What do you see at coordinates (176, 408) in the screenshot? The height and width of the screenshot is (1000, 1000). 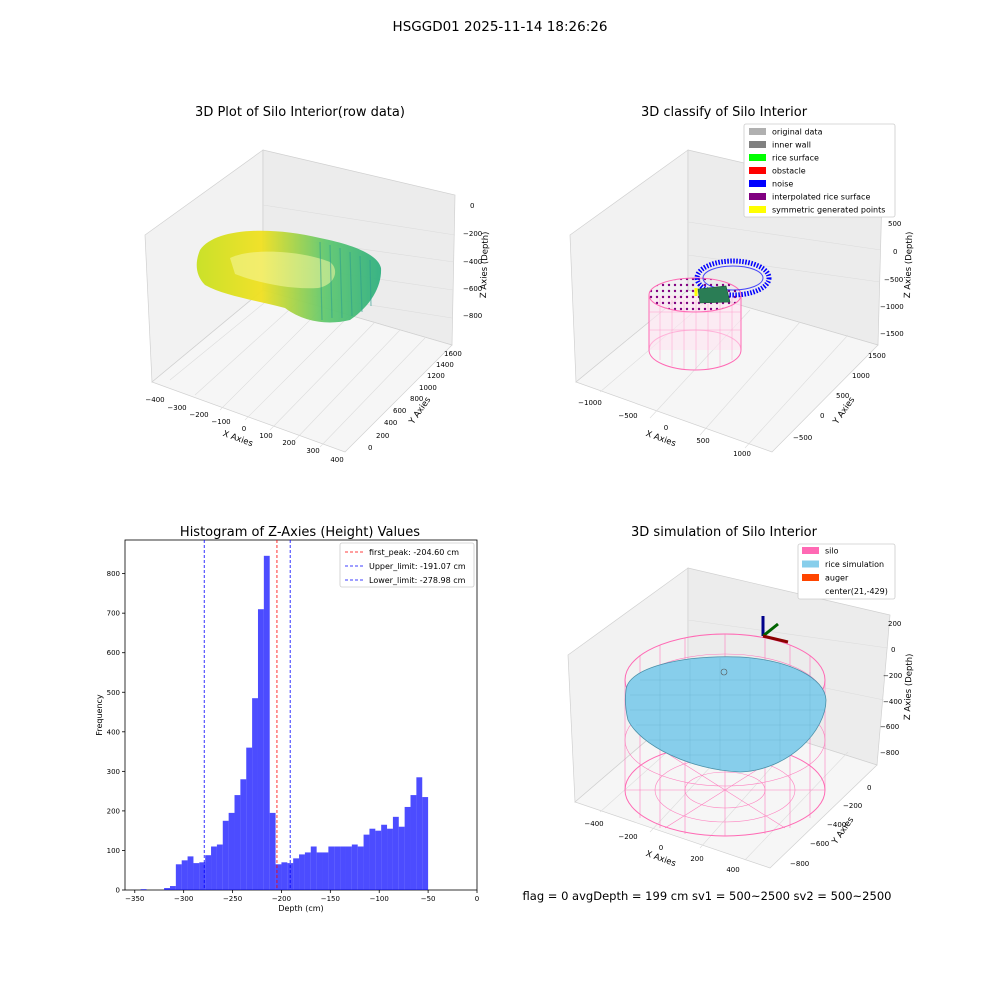 I see `raw-xtick: −300` at bounding box center [176, 408].